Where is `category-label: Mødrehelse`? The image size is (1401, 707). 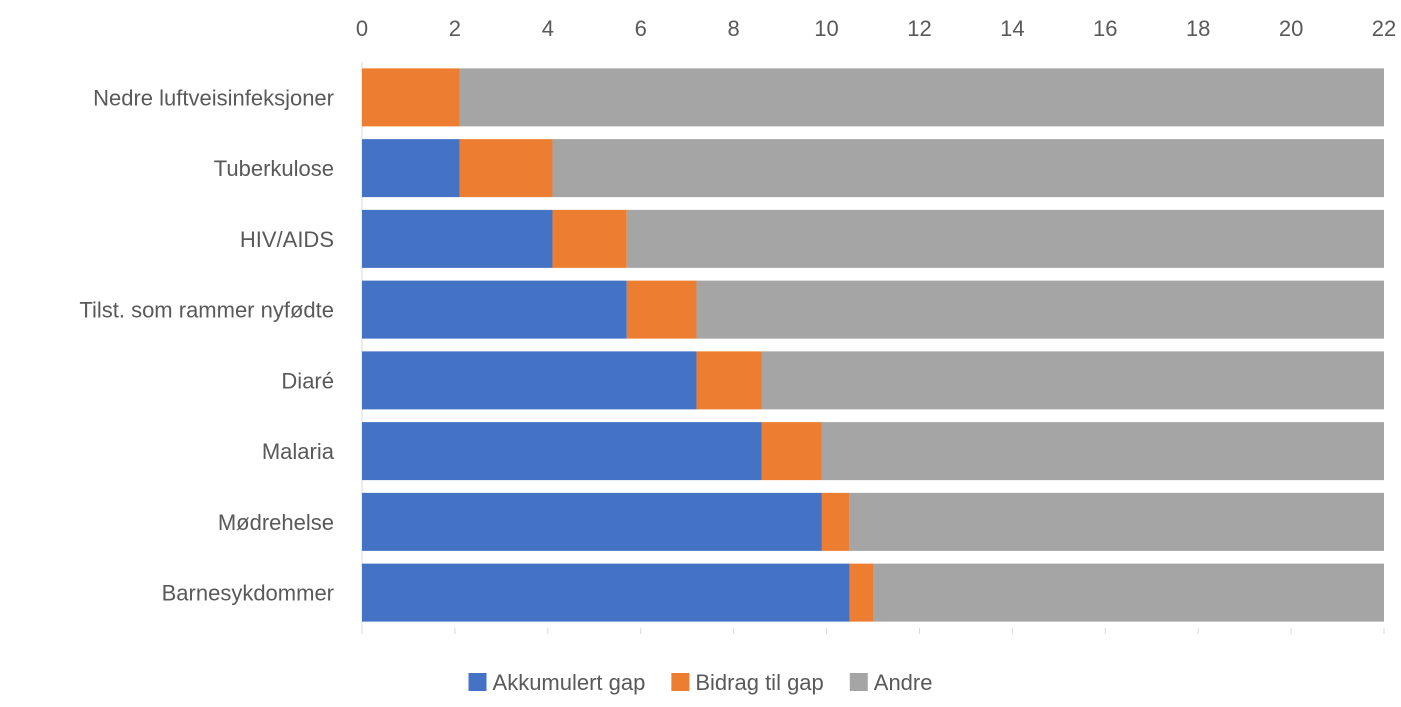
category-label: Mødrehelse is located at coordinates (276, 522).